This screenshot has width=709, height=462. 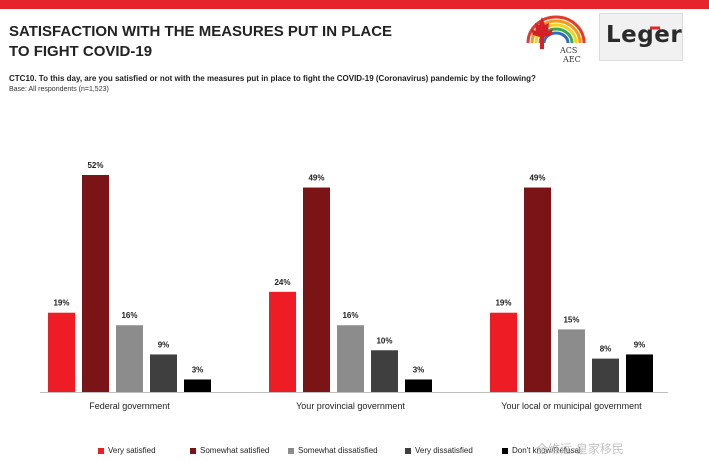 I want to click on leger-logo: Leger, so click(x=641, y=37).